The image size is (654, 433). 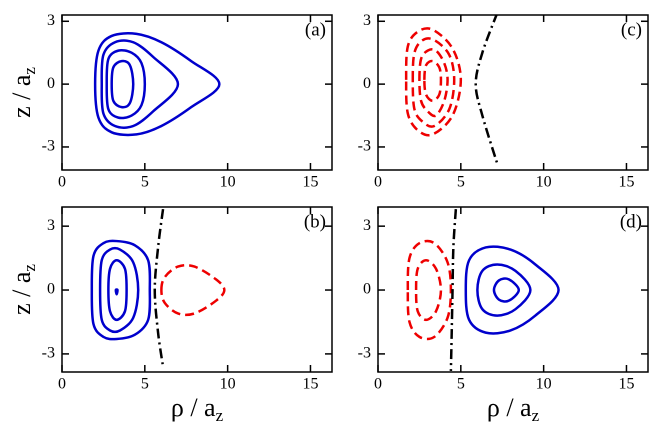 I want to click on panel-label: (c), so click(x=631, y=29).